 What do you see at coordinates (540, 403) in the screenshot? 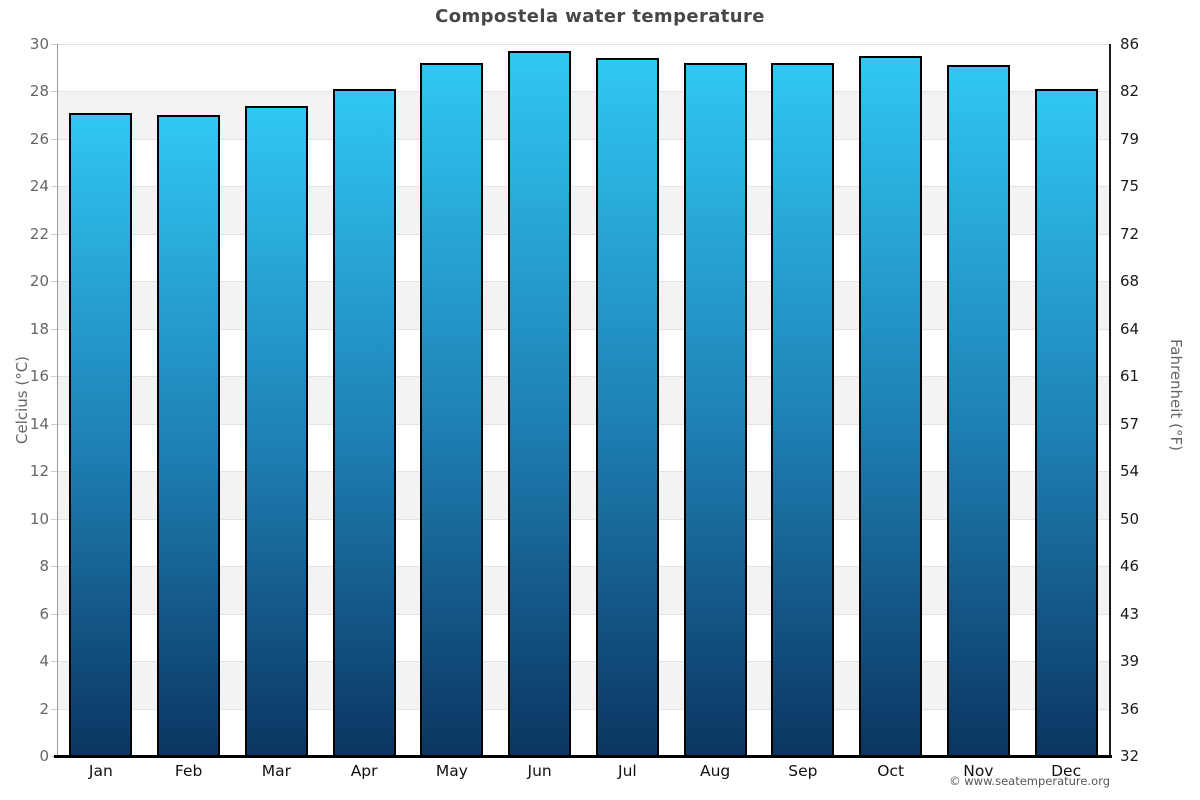
I see `bar-jun` at bounding box center [540, 403].